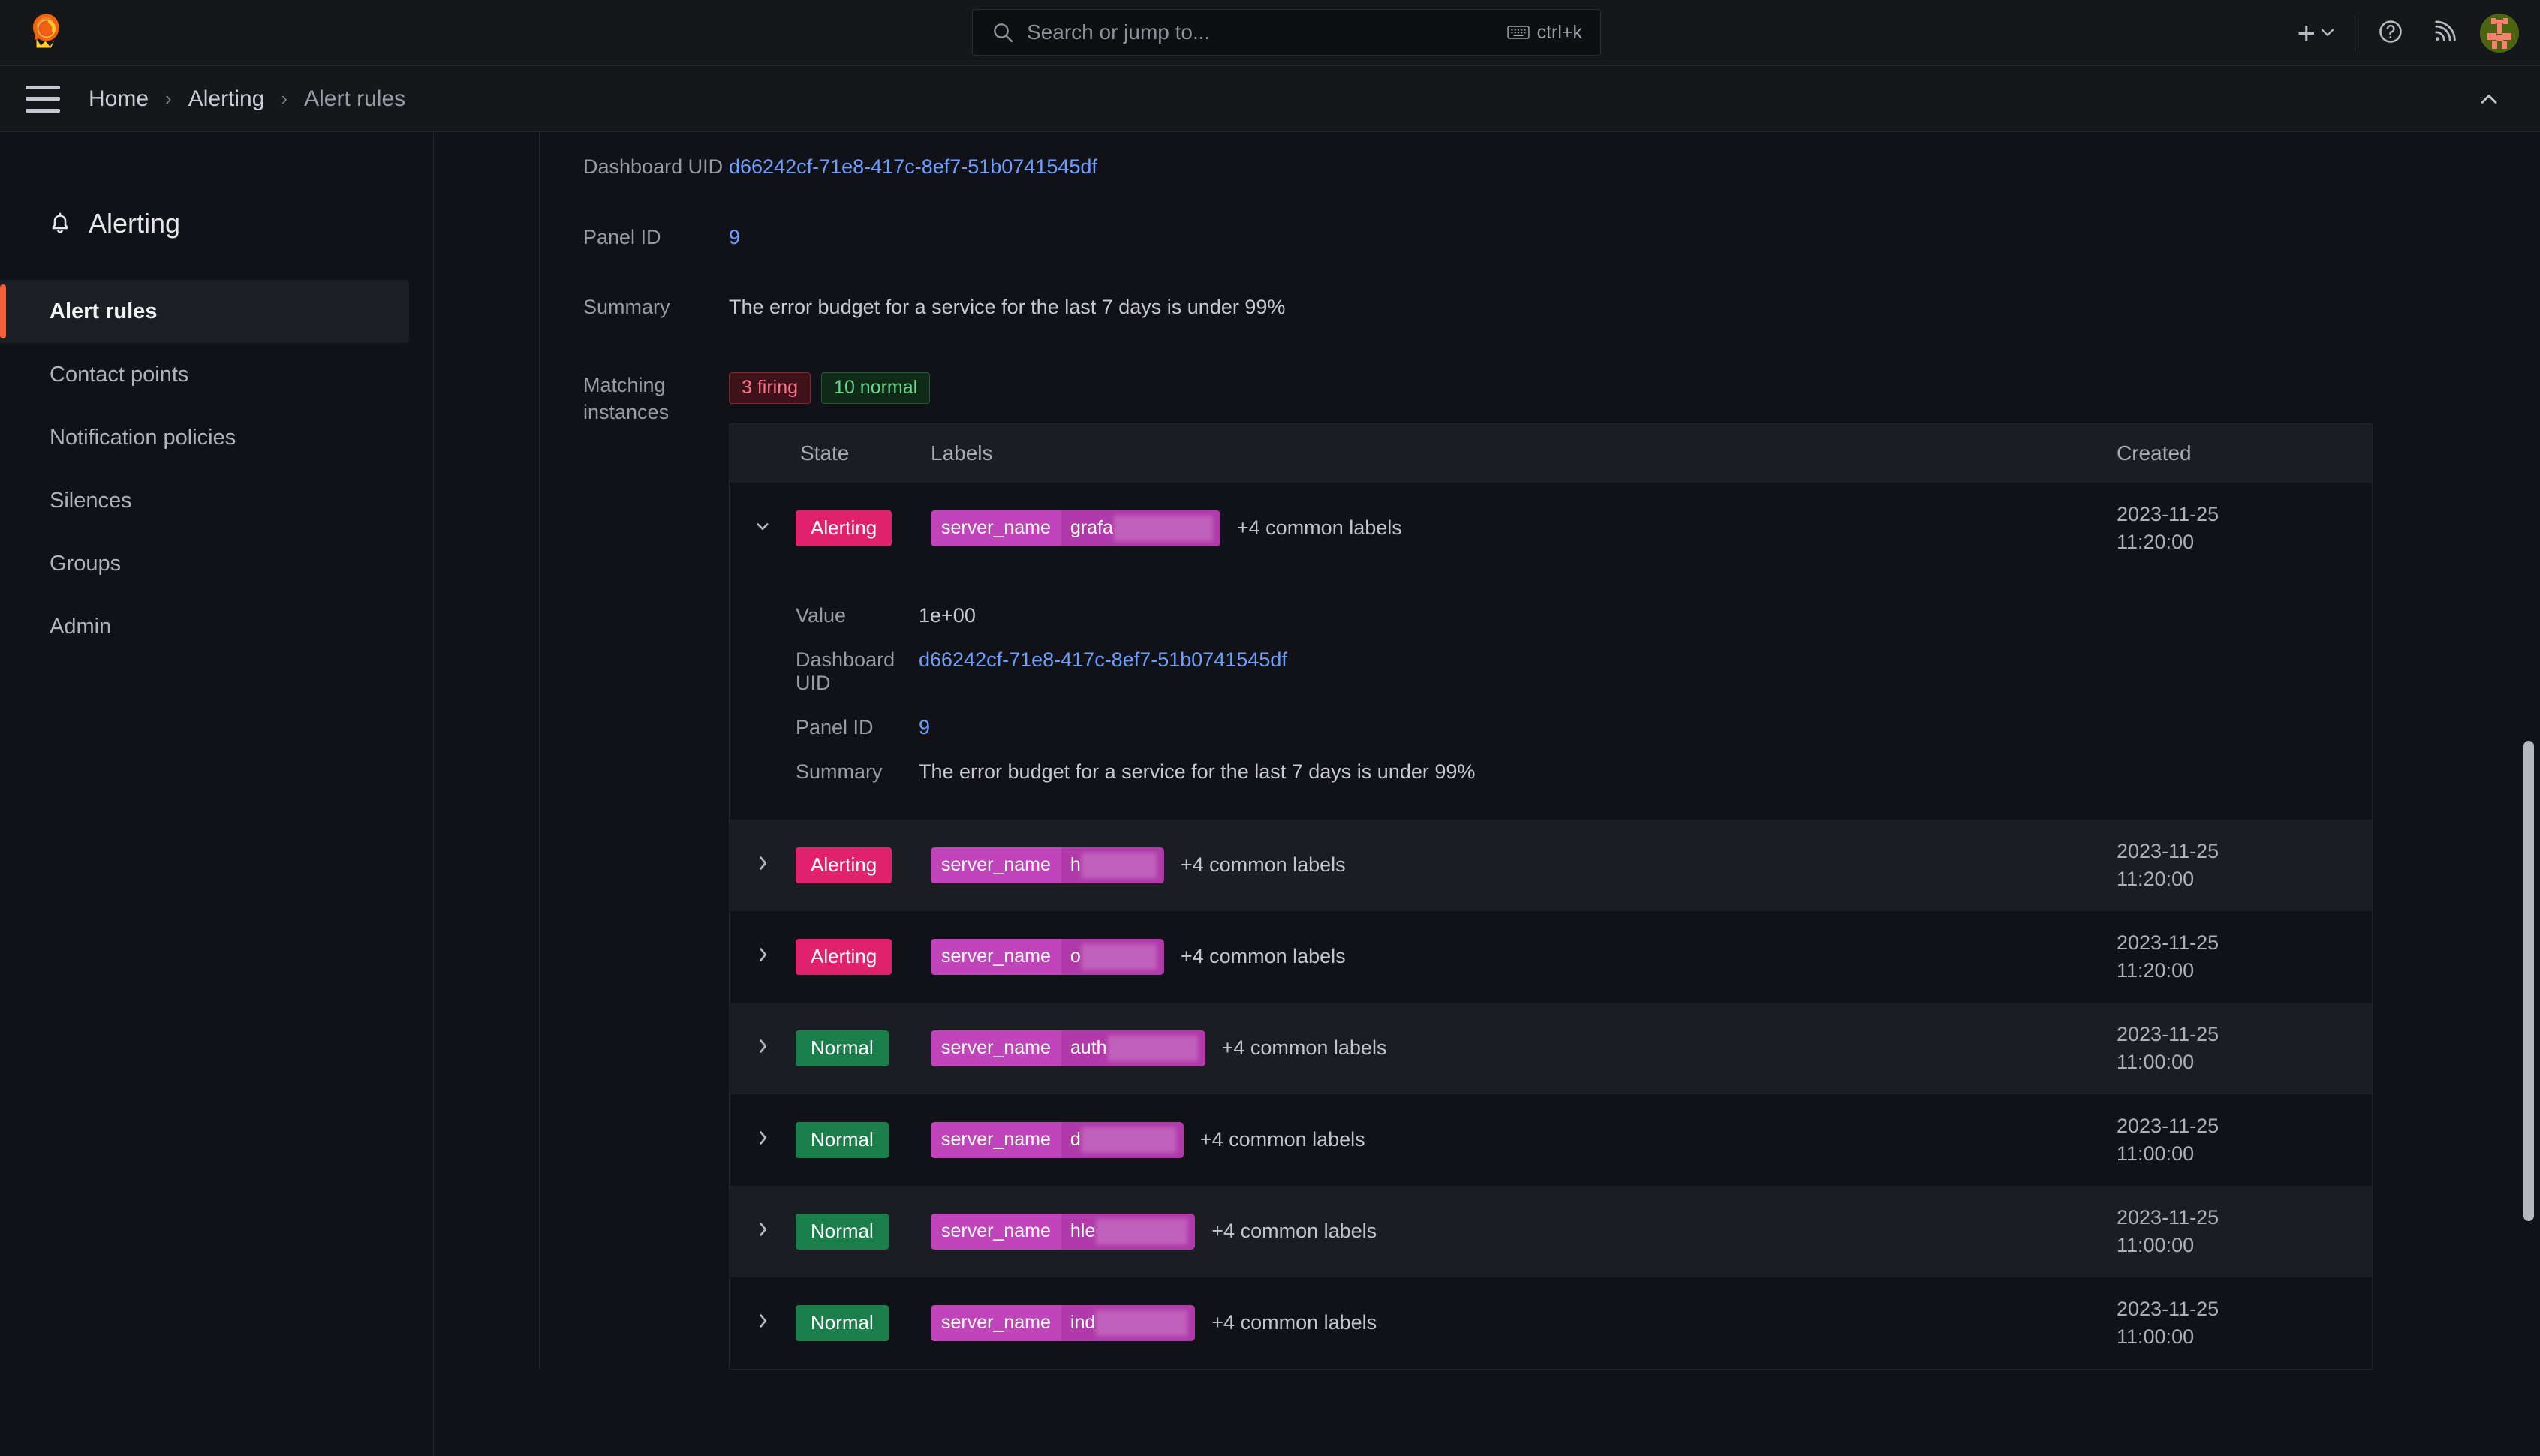  What do you see at coordinates (355, 98) in the screenshot?
I see `breadcrumb-item-alert-rules: Alert rules` at bounding box center [355, 98].